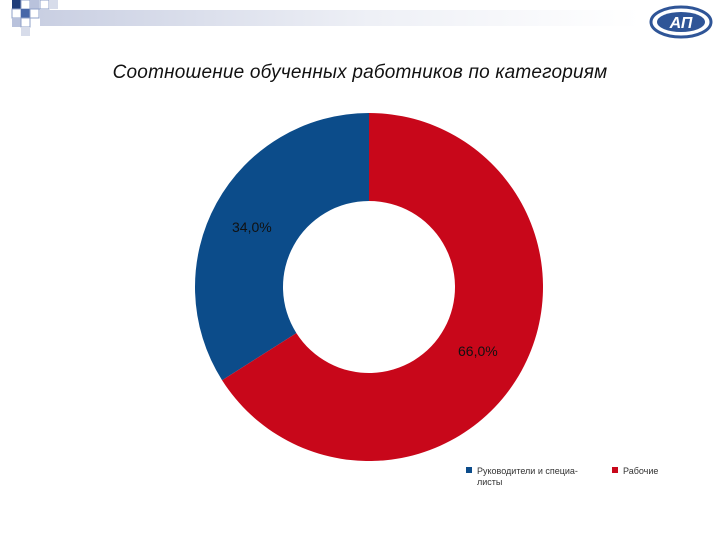  Describe the element at coordinates (252, 227) in the screenshot. I see `data-label-1: 34,0%` at that location.